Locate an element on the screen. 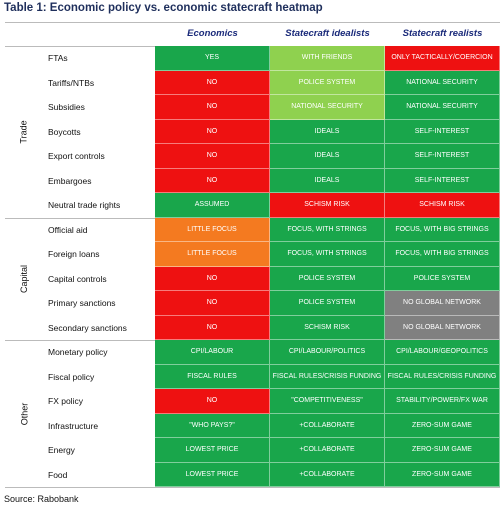 The height and width of the screenshot is (508, 500). row-label: Export controls is located at coordinates (76, 156).